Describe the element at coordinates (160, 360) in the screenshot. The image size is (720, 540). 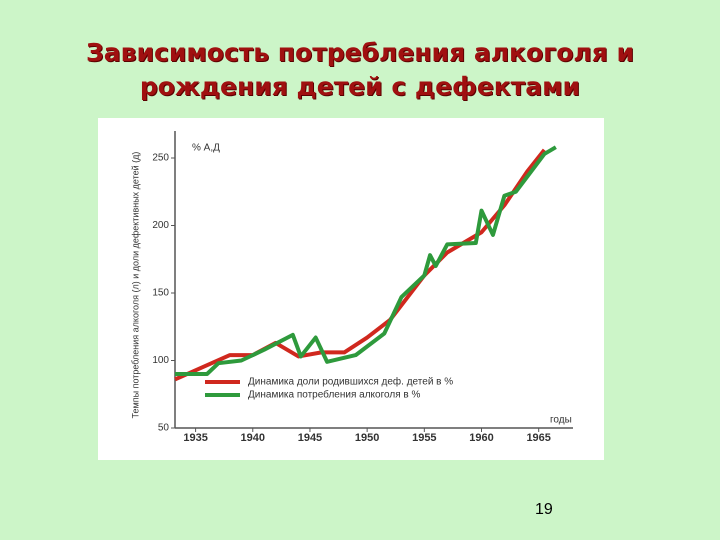
I see `y-tick-label: 100` at that location.